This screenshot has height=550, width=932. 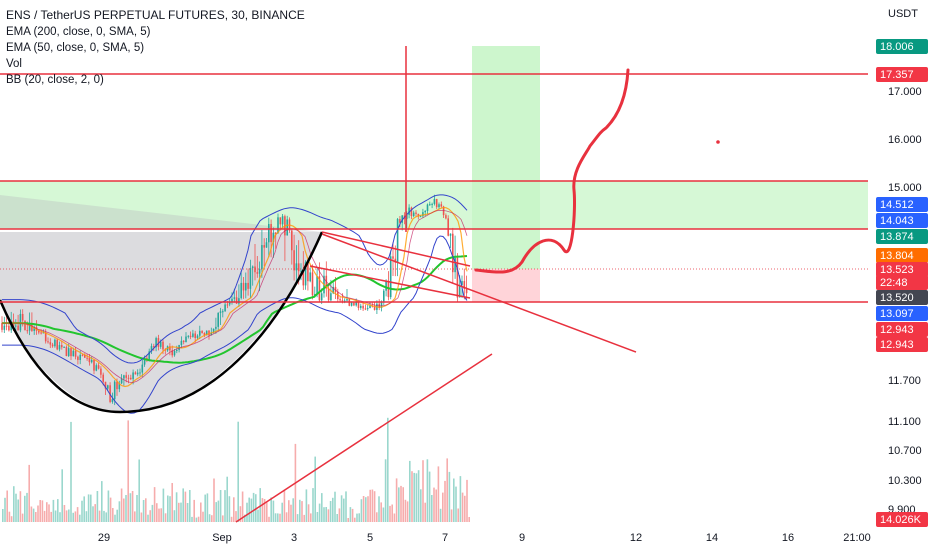 I want to click on cup-rim-shade, so click(x=161, y=213).